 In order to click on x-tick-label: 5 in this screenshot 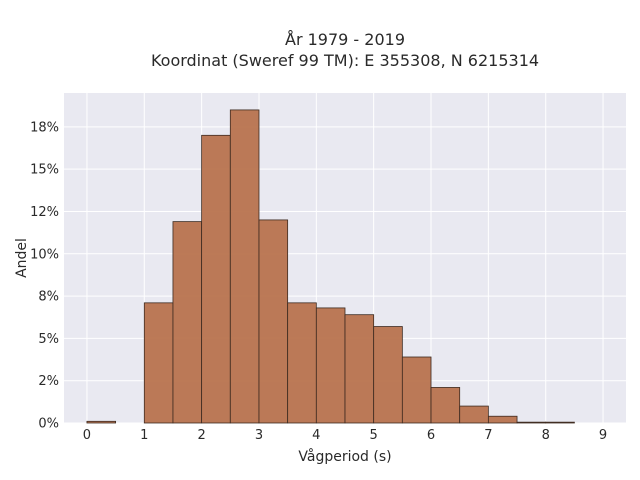, I will do `click(374, 435)`.